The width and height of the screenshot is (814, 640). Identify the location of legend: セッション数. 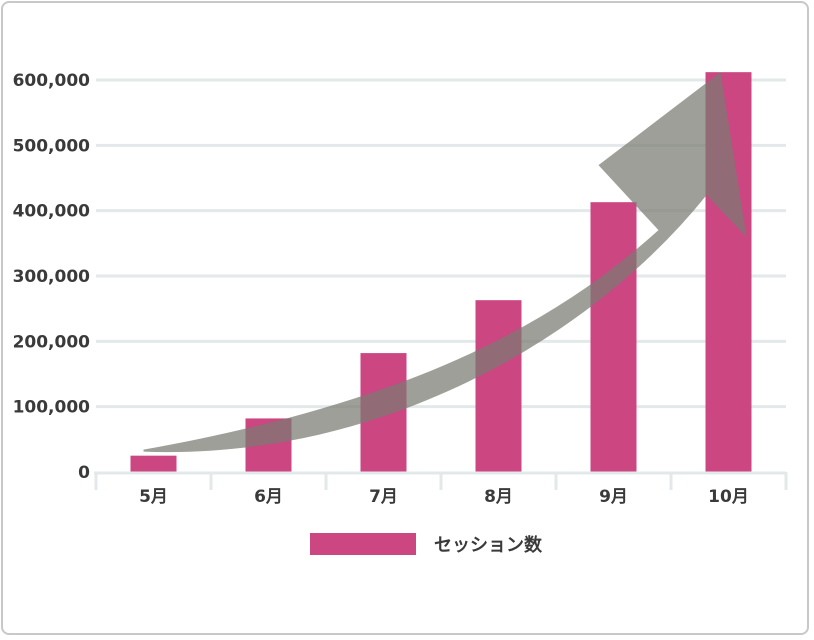
(426, 544).